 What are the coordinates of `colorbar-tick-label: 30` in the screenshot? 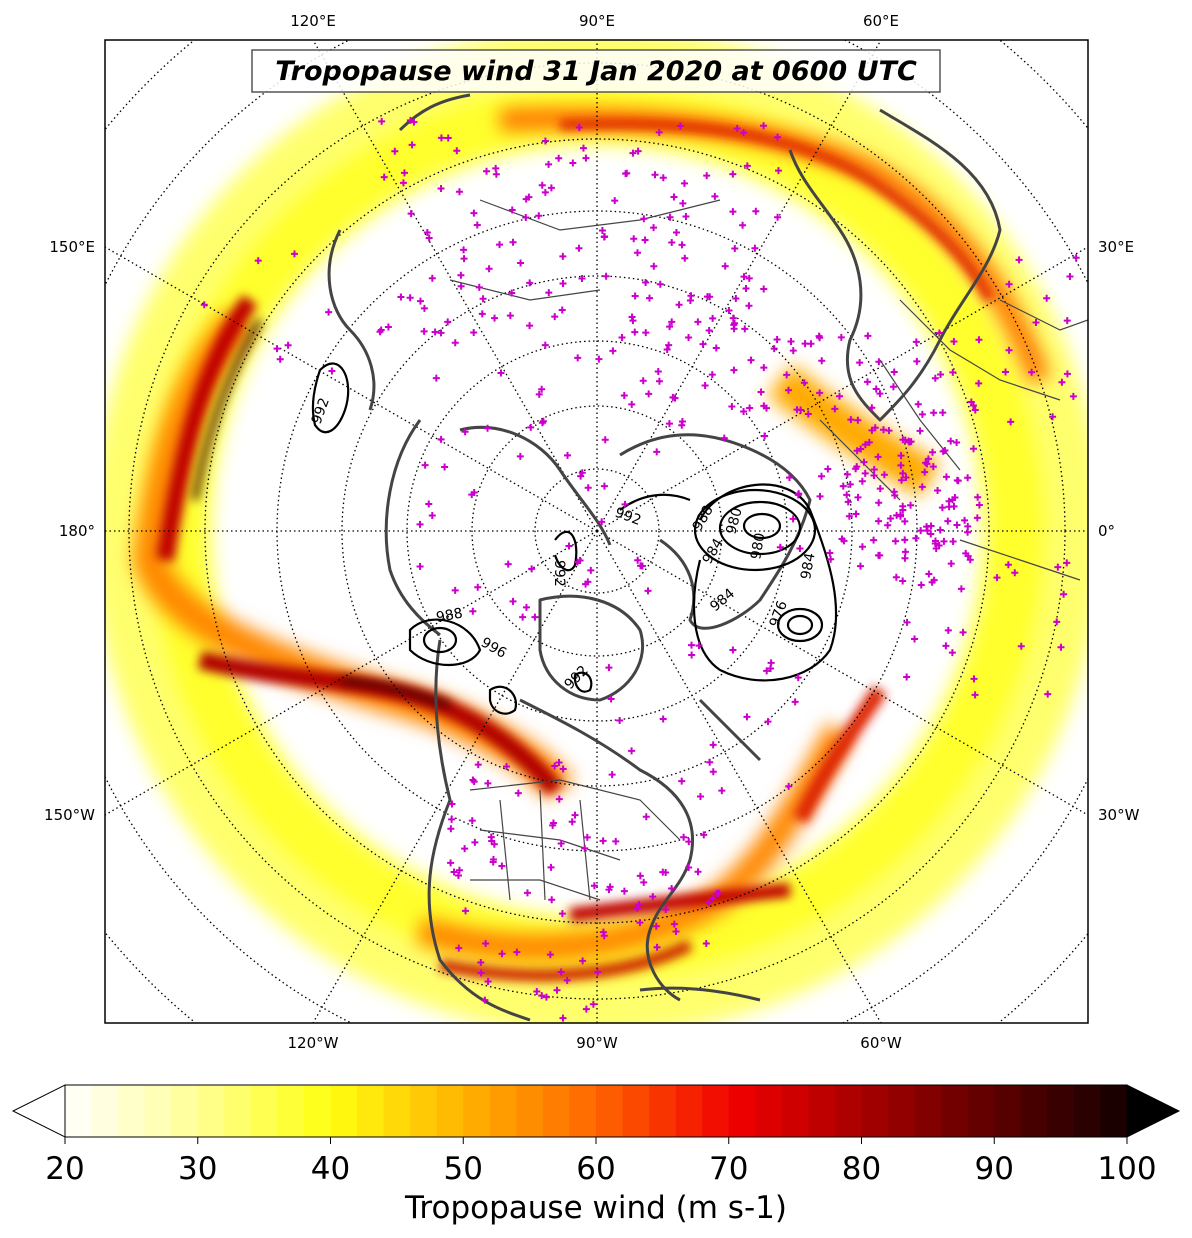 It's located at (197, 1169).